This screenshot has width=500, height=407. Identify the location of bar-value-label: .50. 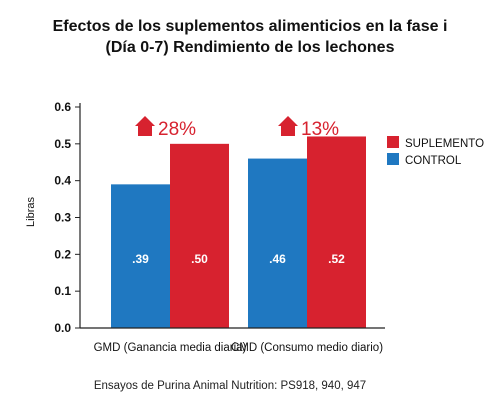
(199, 259).